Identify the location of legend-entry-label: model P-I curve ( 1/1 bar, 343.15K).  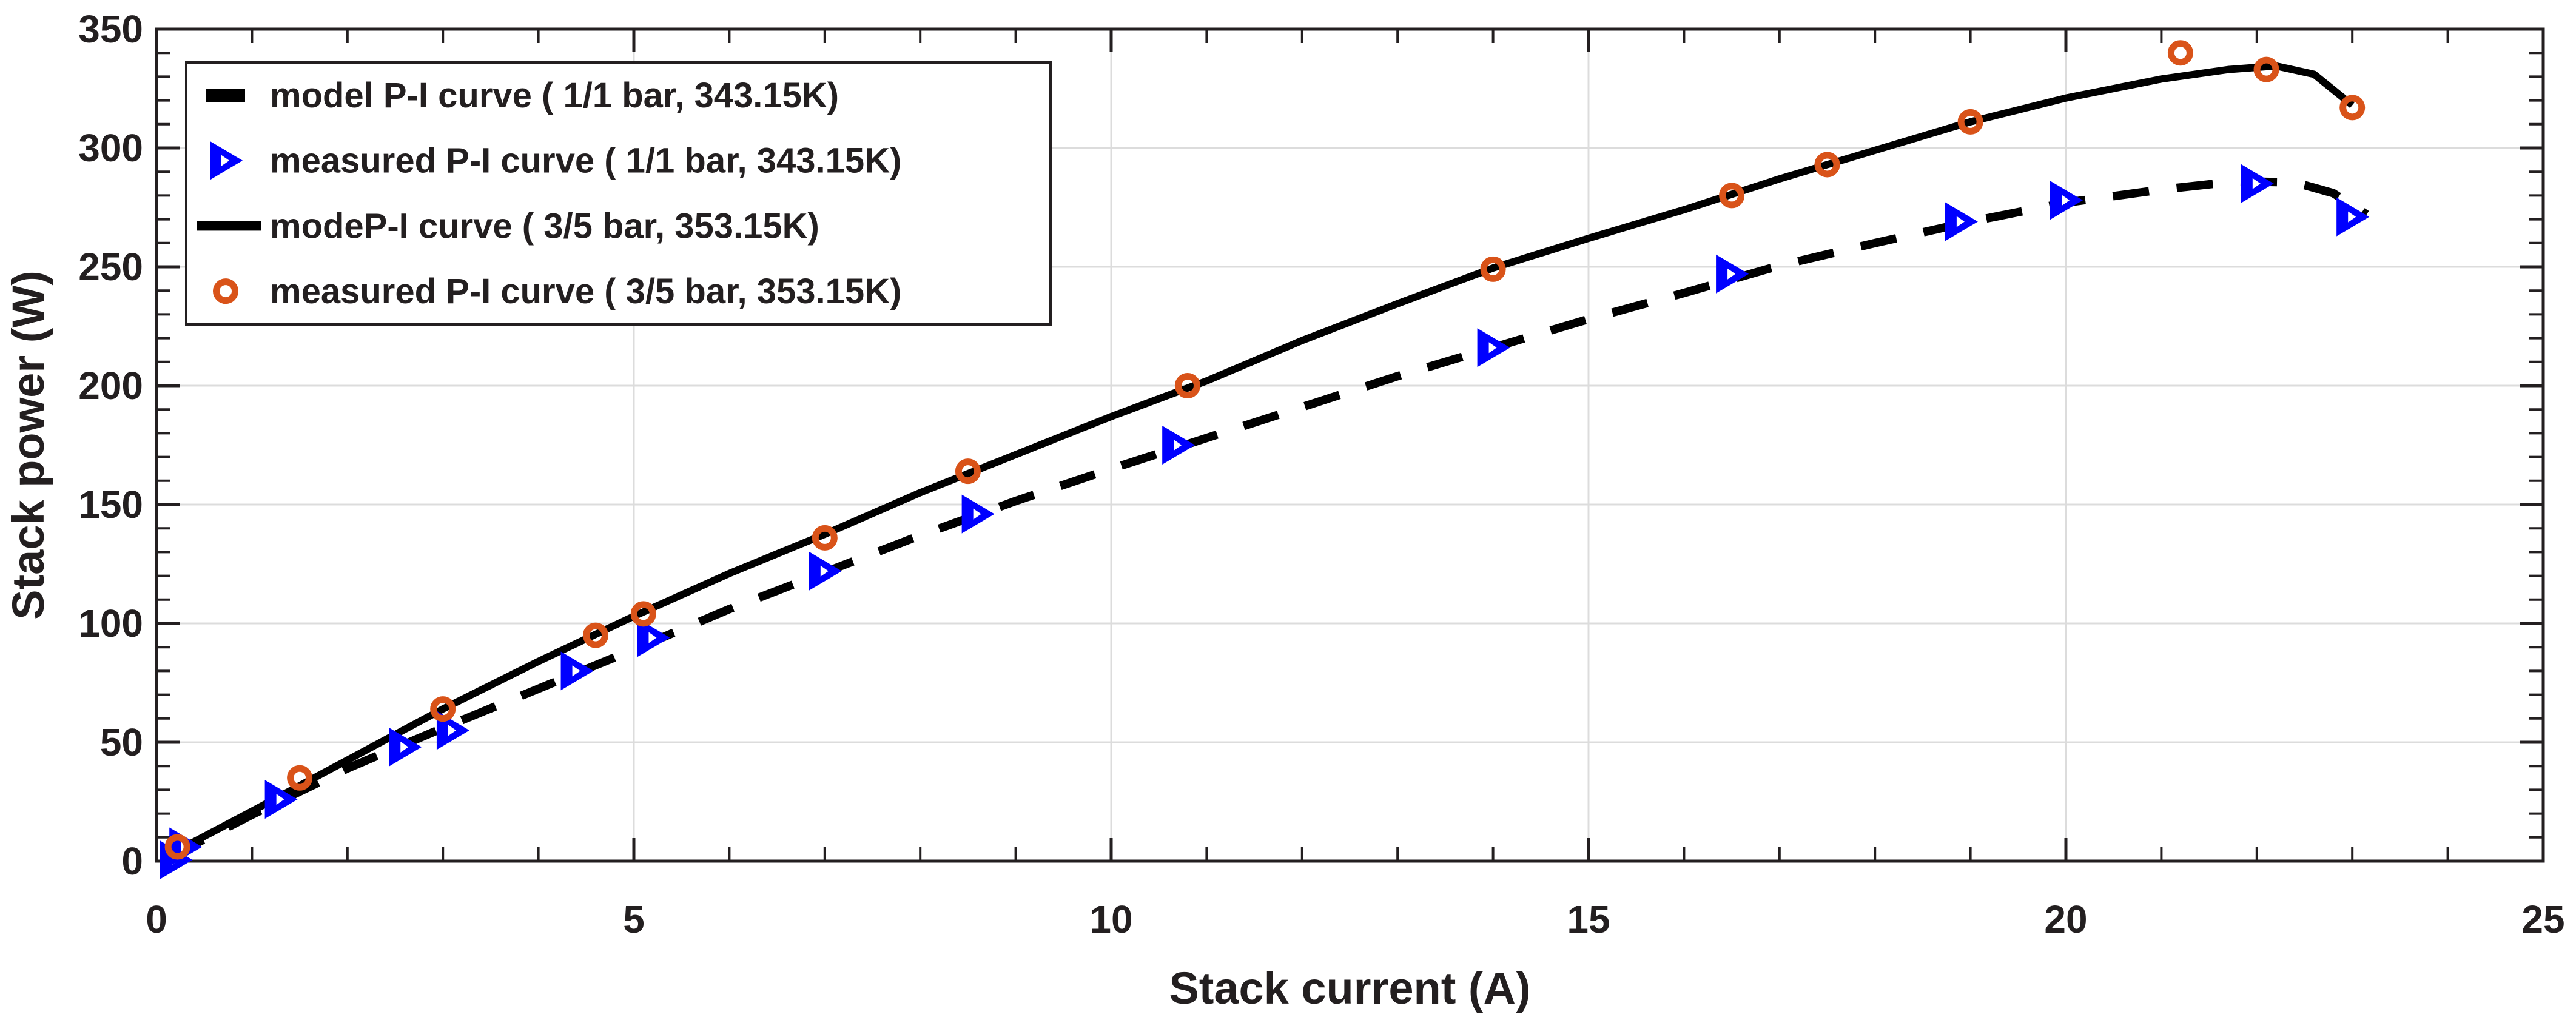
(554, 95).